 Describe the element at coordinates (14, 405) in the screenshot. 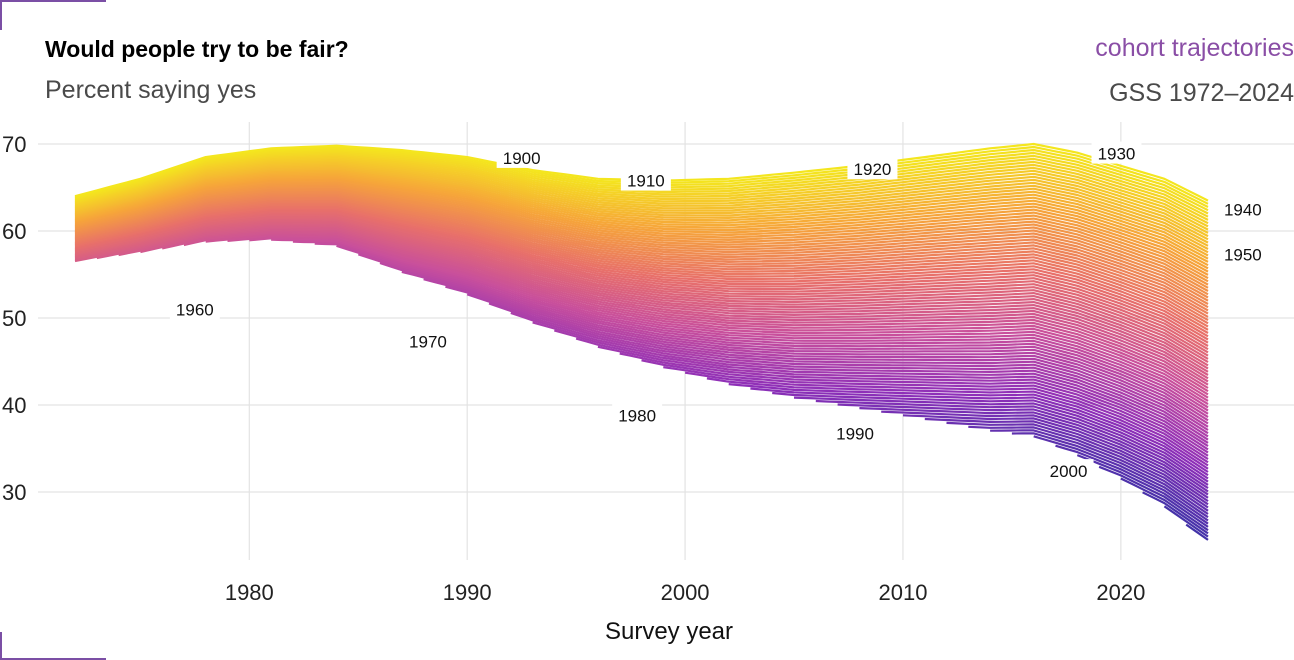

I see `y-tick-label: 40` at that location.